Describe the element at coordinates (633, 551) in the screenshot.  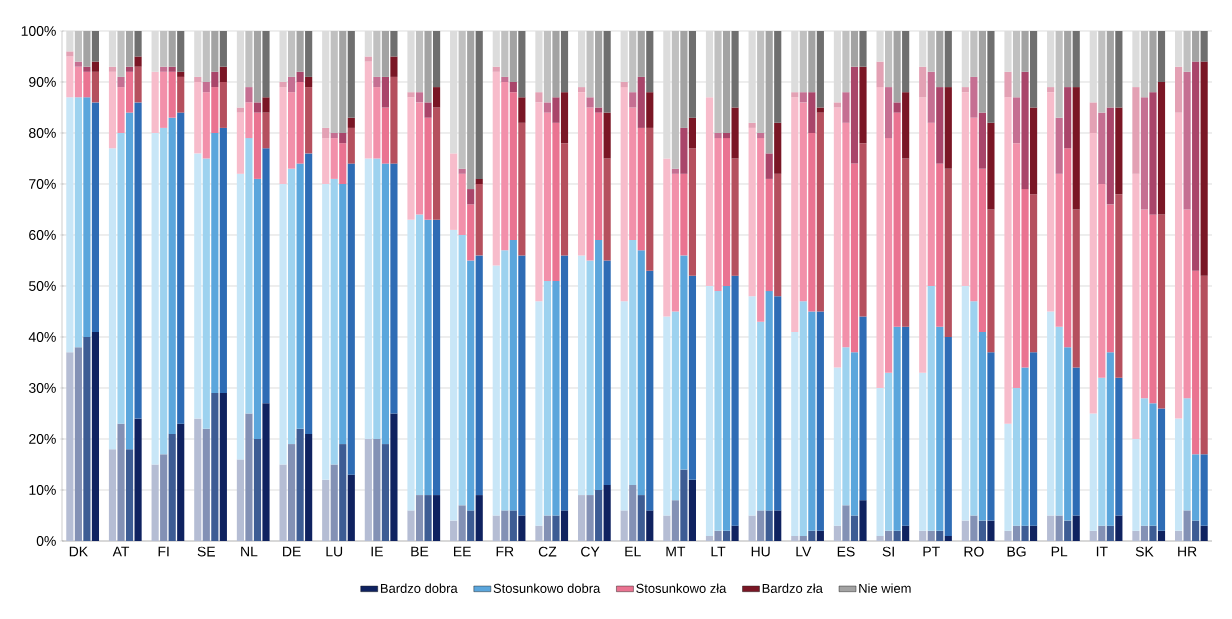
I see `x-tick-label: EL` at that location.